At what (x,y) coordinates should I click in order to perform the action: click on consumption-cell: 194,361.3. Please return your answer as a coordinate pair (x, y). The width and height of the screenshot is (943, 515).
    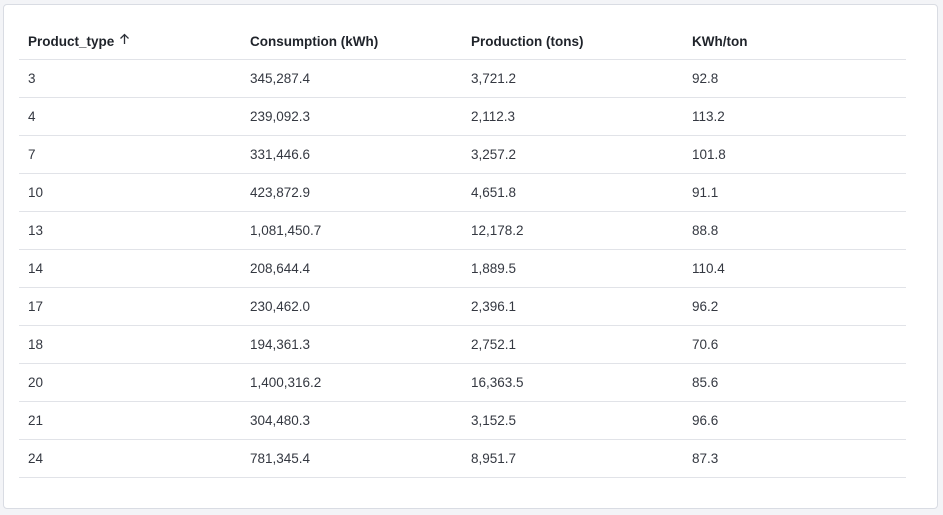
    Looking at the image, I should click on (280, 344).